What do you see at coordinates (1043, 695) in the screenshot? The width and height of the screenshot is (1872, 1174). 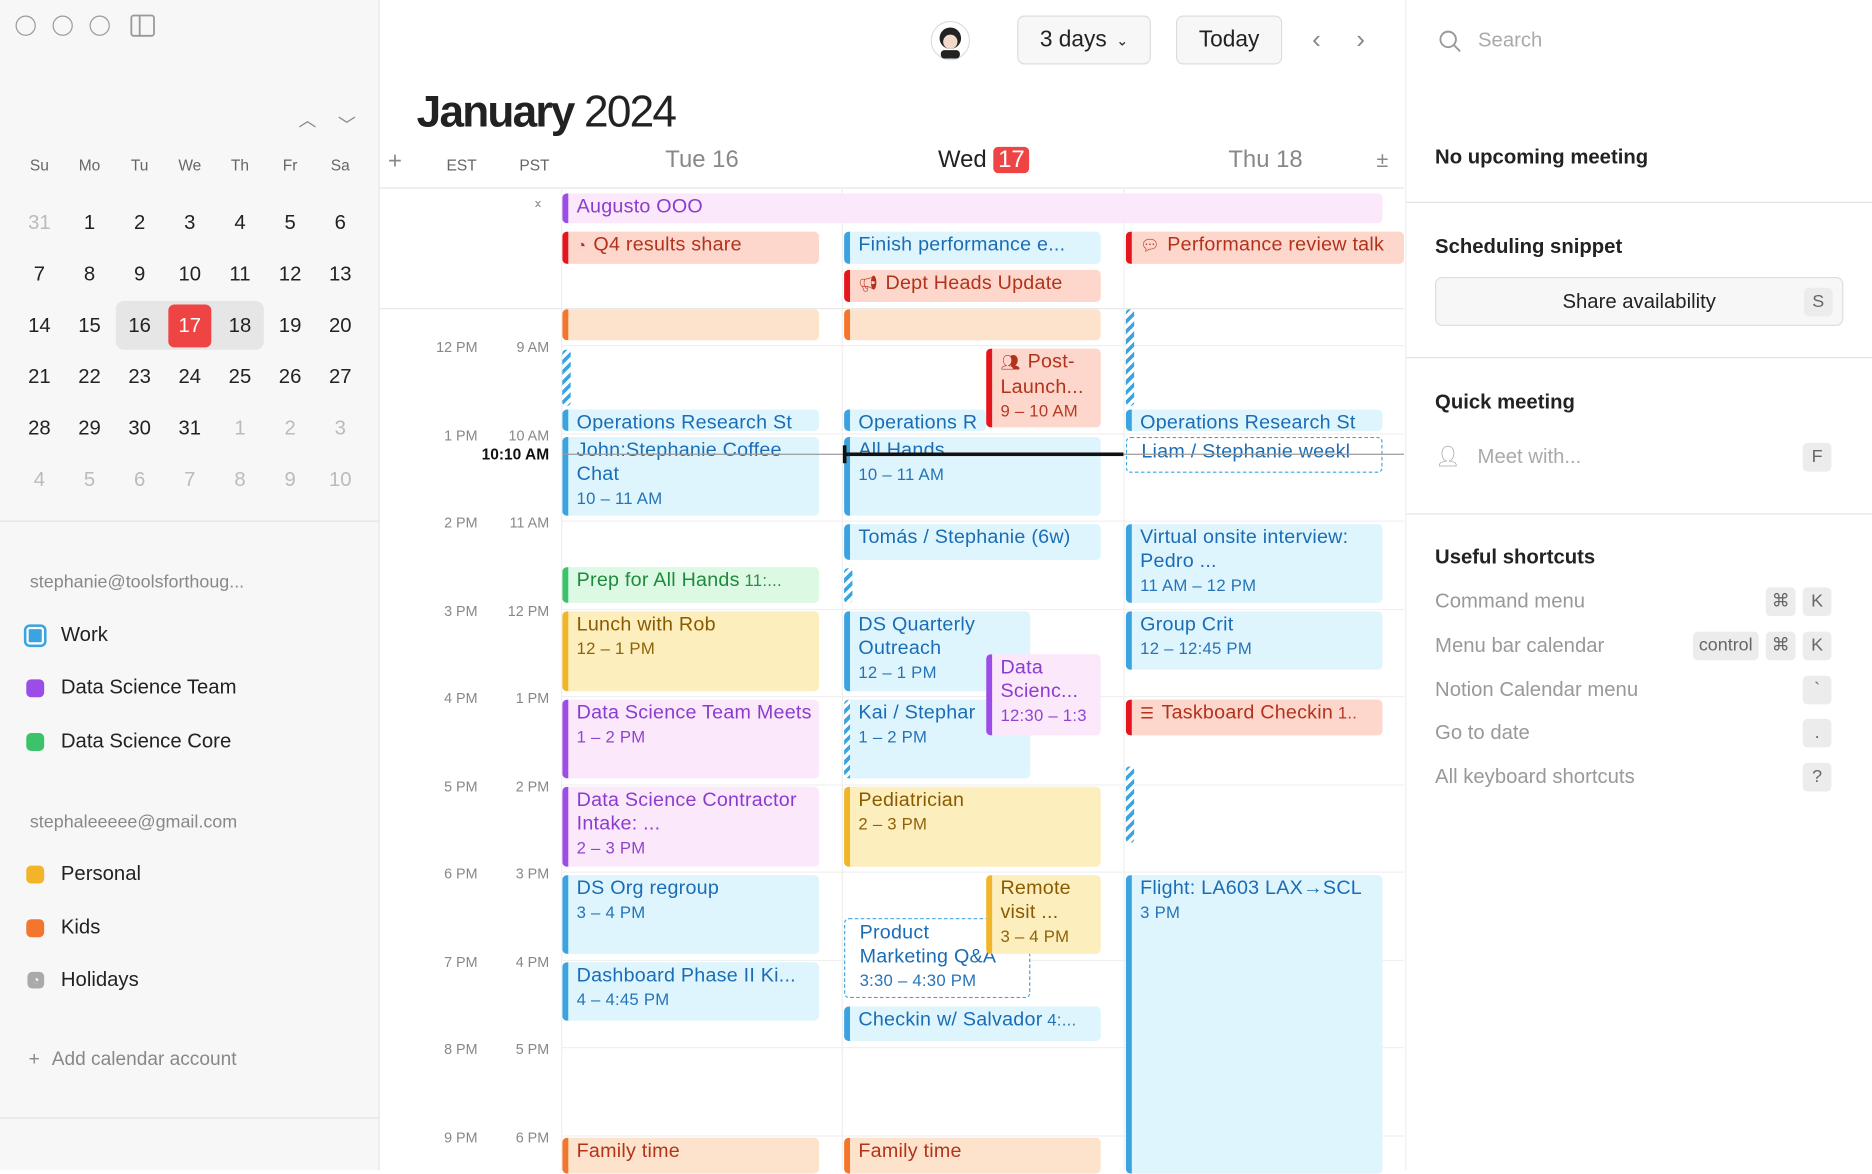 I see `calendar-event: Data Scienc... 12:30 – 1:3` at bounding box center [1043, 695].